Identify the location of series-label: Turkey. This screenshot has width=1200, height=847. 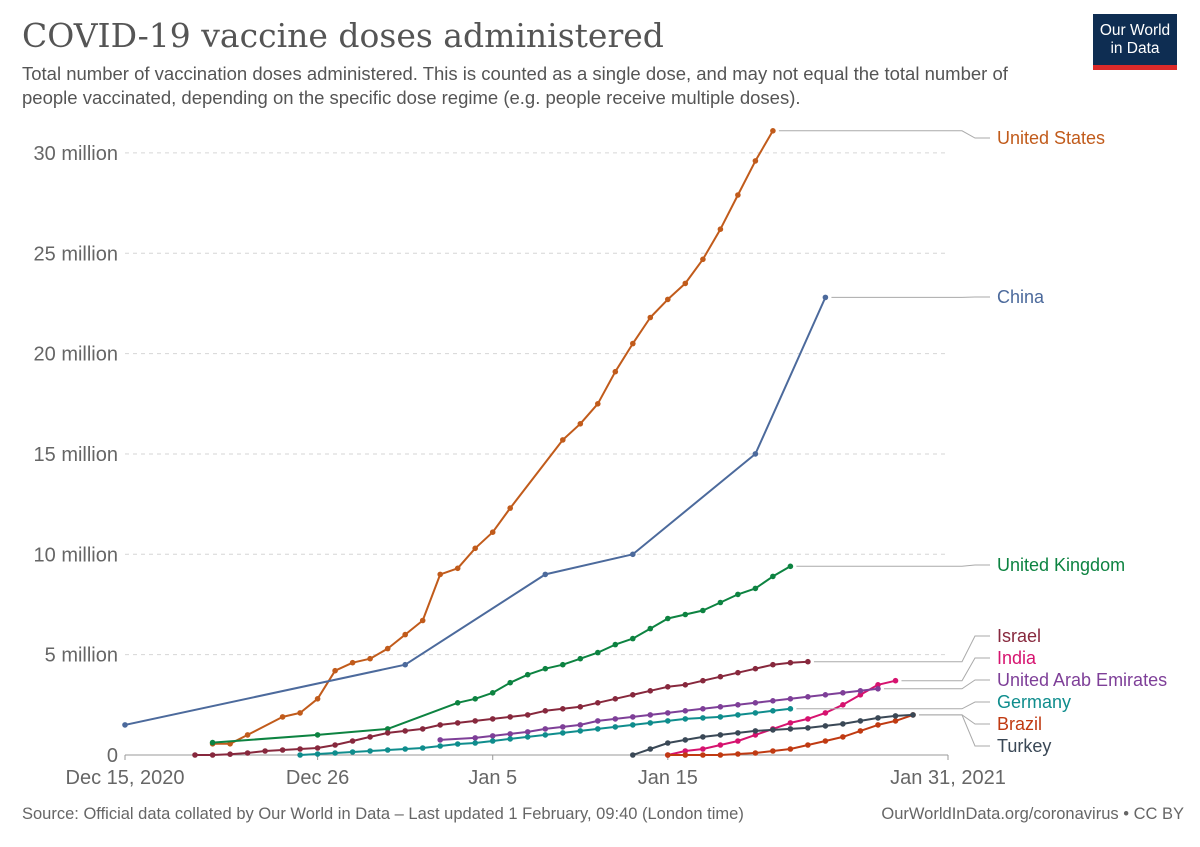
(1024, 746).